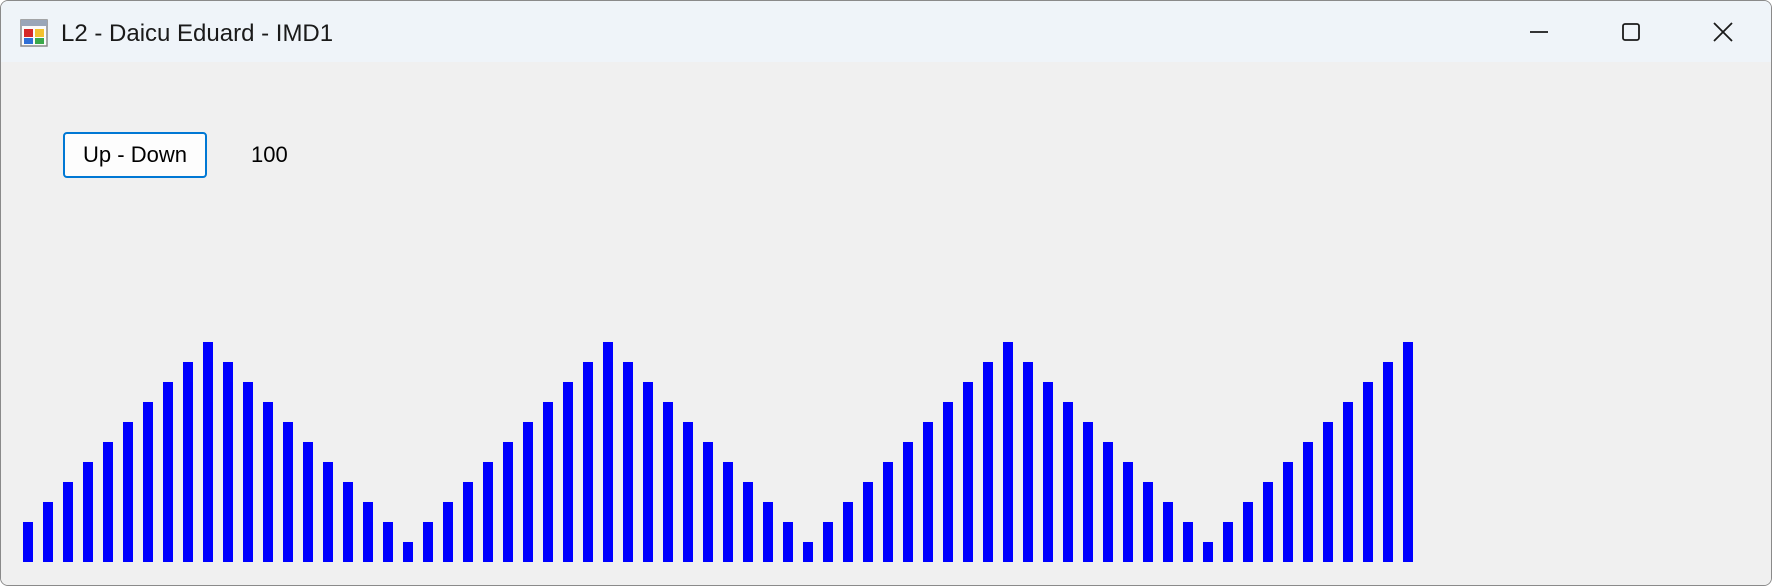 The image size is (1772, 586). Describe the element at coordinates (197, 33) in the screenshot. I see `window-title: L2 - Daicu Eduard - IMD1` at that location.